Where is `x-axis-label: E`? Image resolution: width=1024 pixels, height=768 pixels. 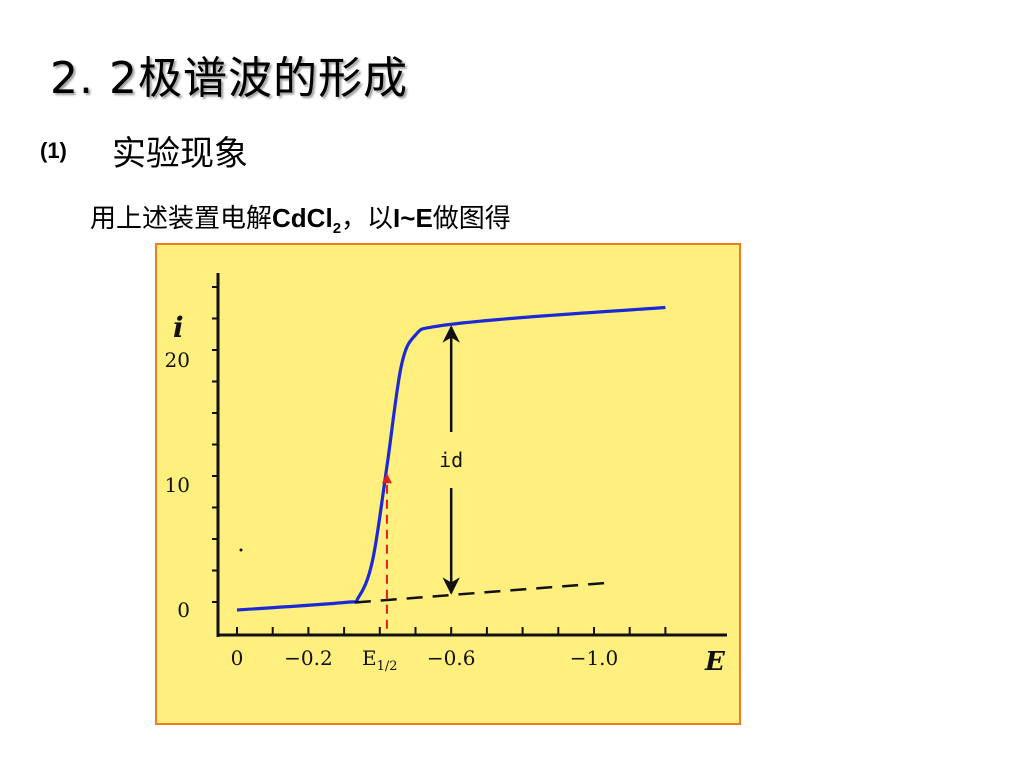 x-axis-label: E is located at coordinates (715, 662).